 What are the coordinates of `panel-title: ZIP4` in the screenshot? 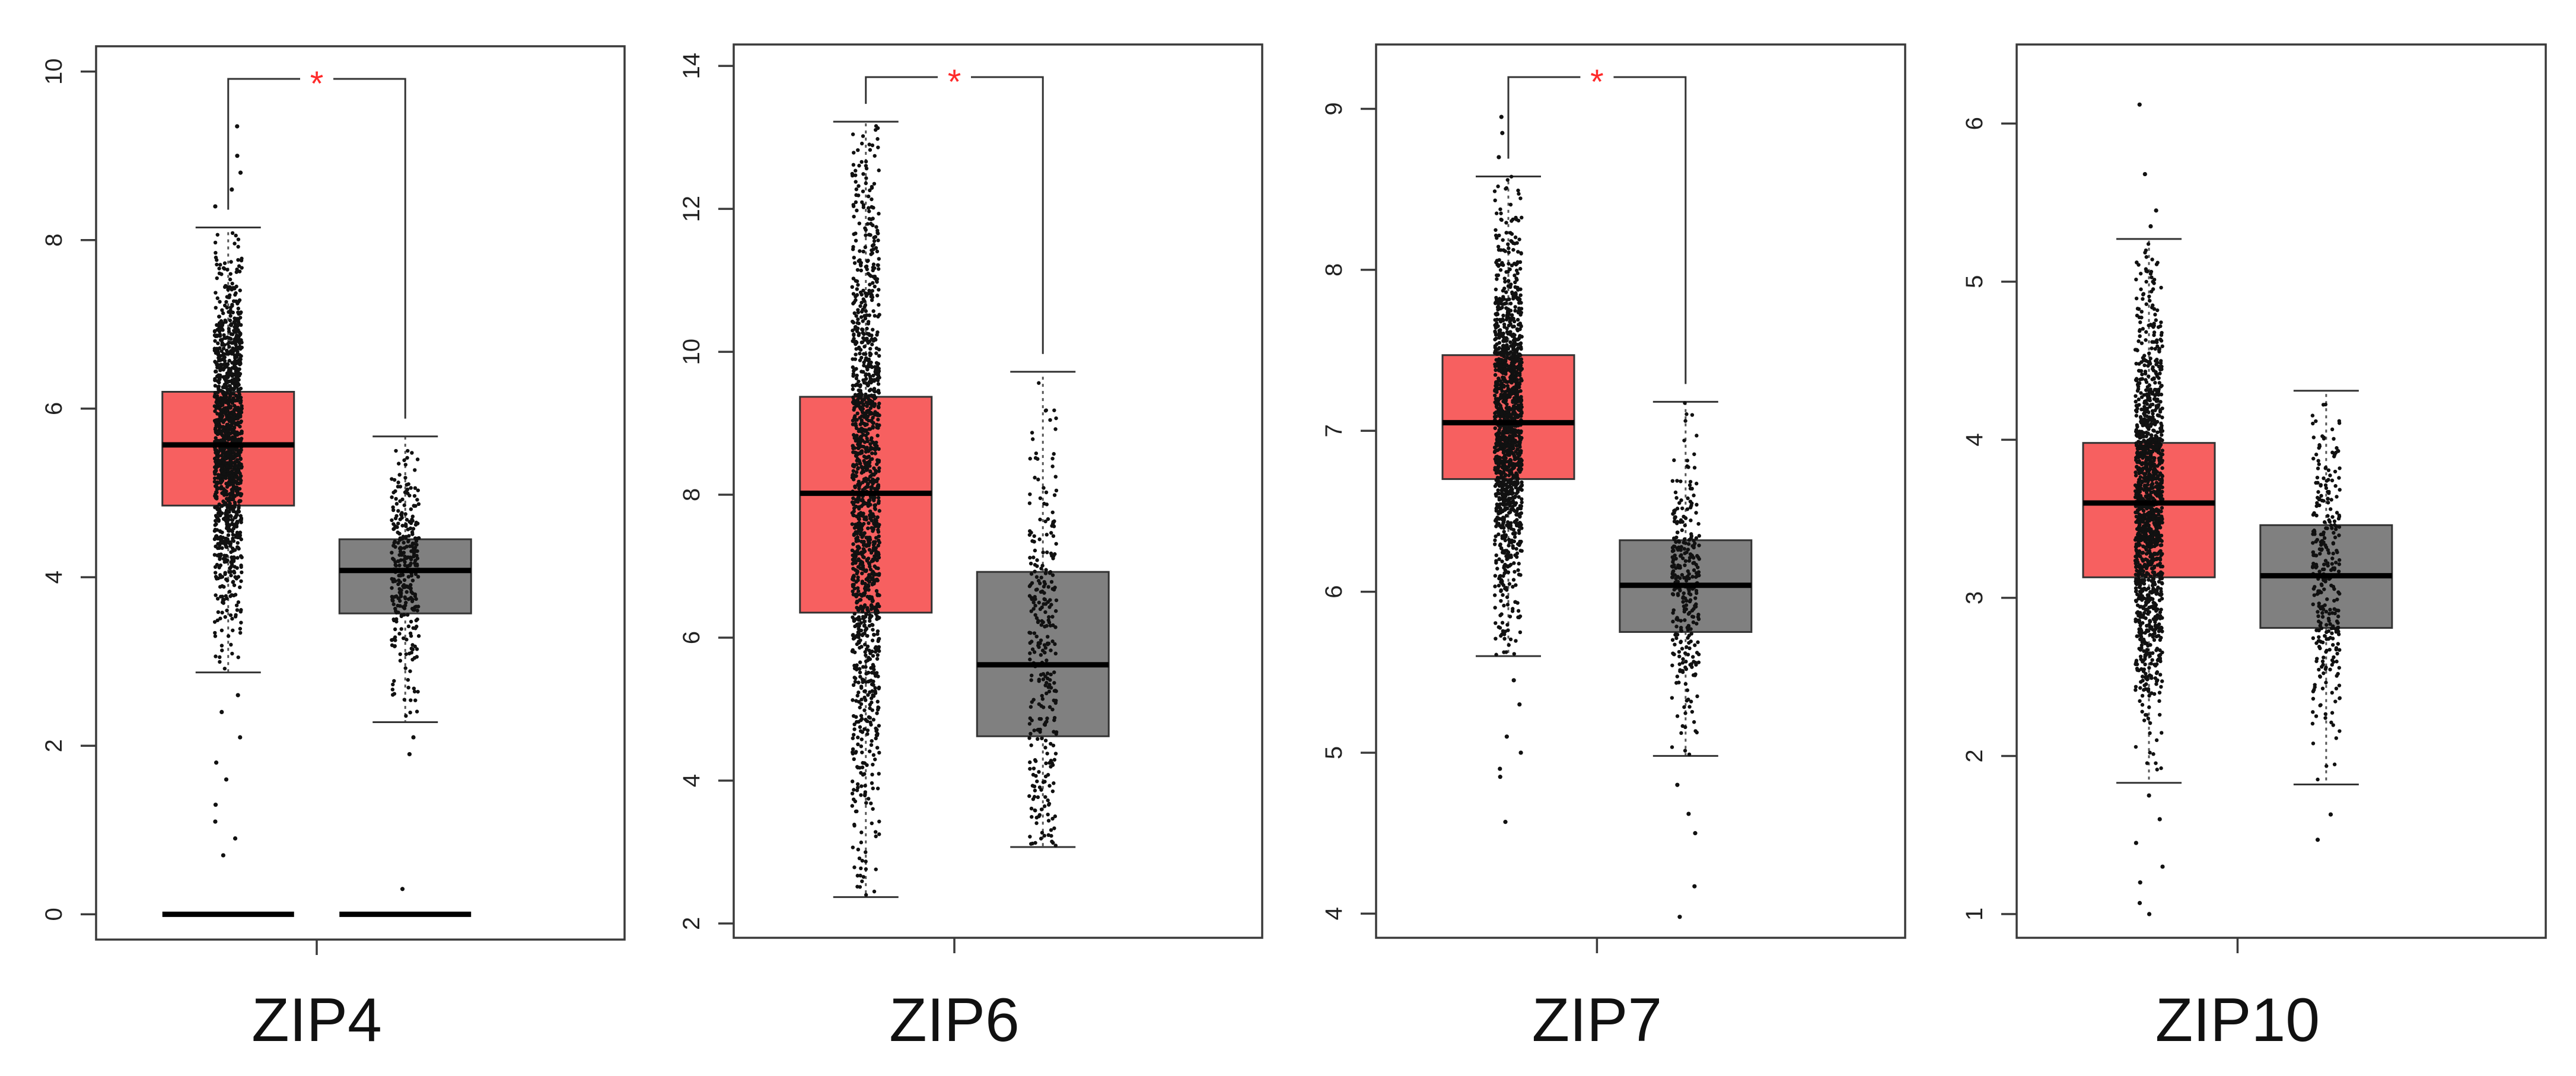 It's located at (316, 1020).